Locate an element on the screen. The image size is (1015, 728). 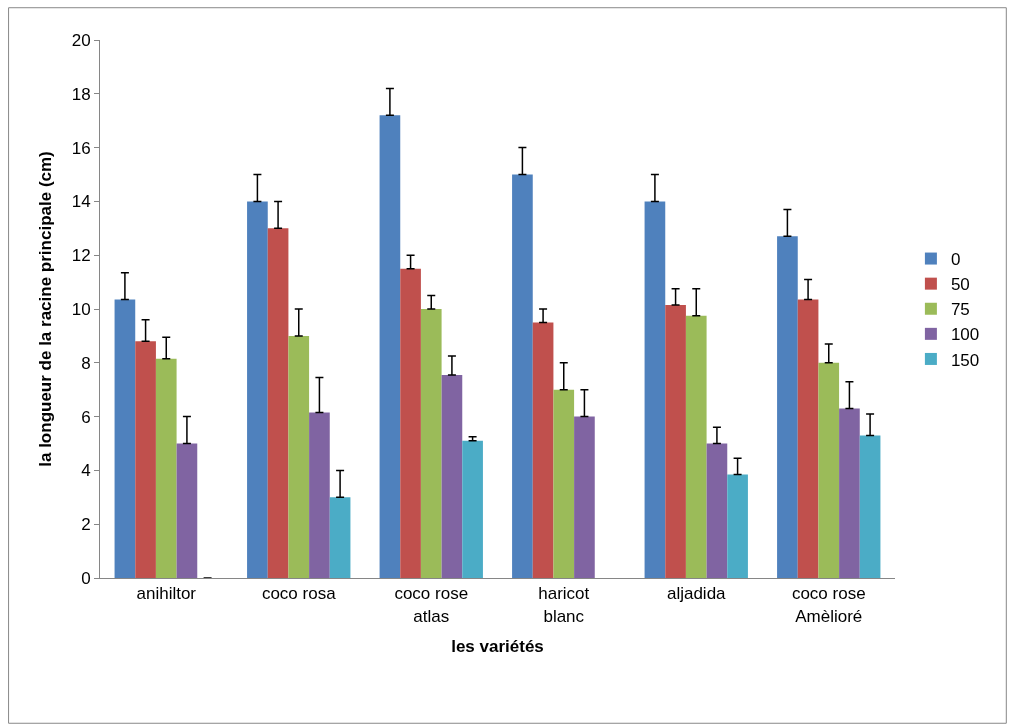
legend-label: 100 is located at coordinates (965, 335).